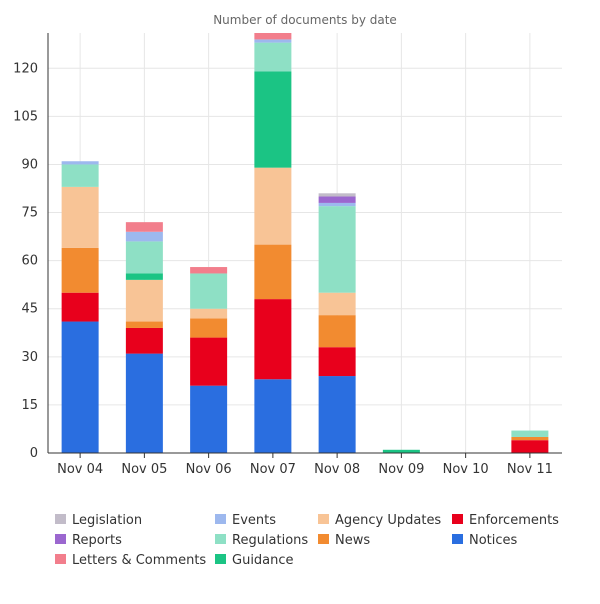 This screenshot has height=604, width=600. I want to click on legend-item: News, so click(344, 540).